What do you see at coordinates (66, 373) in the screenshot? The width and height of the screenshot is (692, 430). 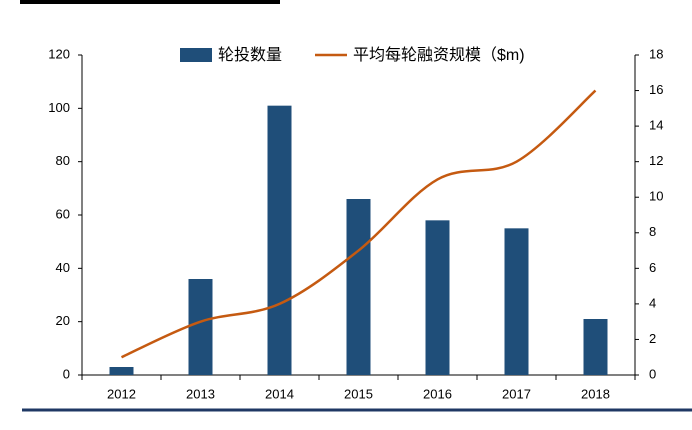 I see `y-tick-label: 0` at bounding box center [66, 373].